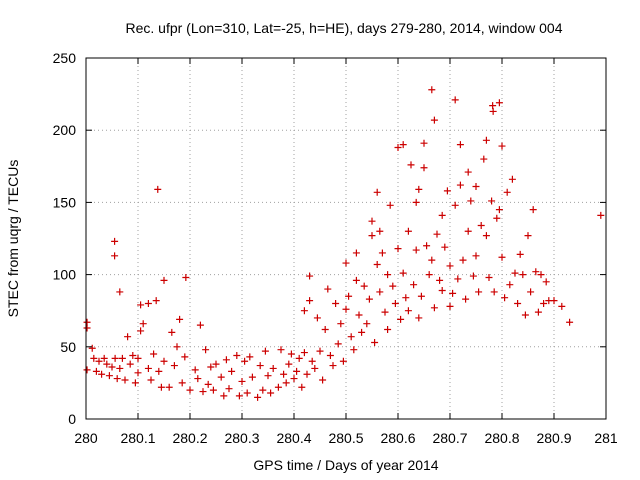 The height and width of the screenshot is (480, 640). Describe the element at coordinates (68, 347) in the screenshot. I see `y-tick-label: 50` at that location.